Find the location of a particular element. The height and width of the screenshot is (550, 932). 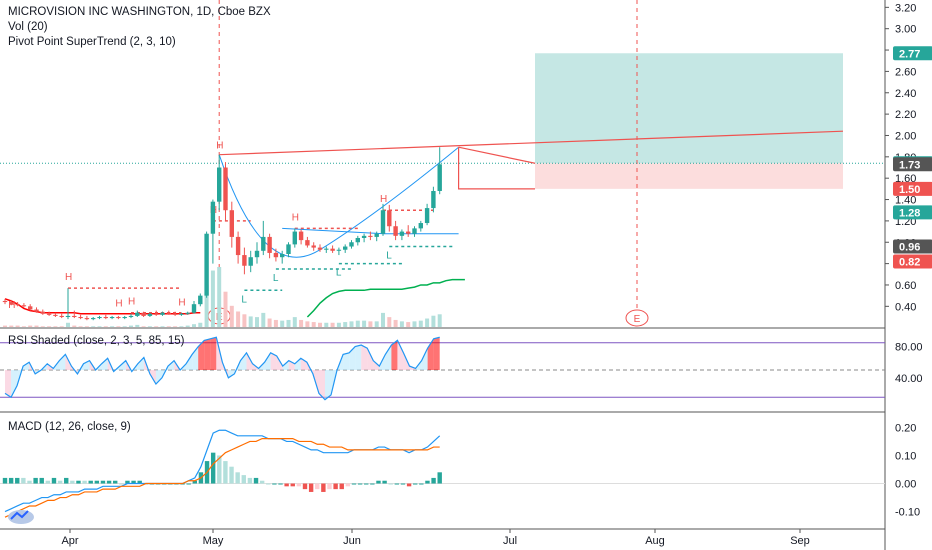

price-tick-label: 2.00 is located at coordinates (905, 136).